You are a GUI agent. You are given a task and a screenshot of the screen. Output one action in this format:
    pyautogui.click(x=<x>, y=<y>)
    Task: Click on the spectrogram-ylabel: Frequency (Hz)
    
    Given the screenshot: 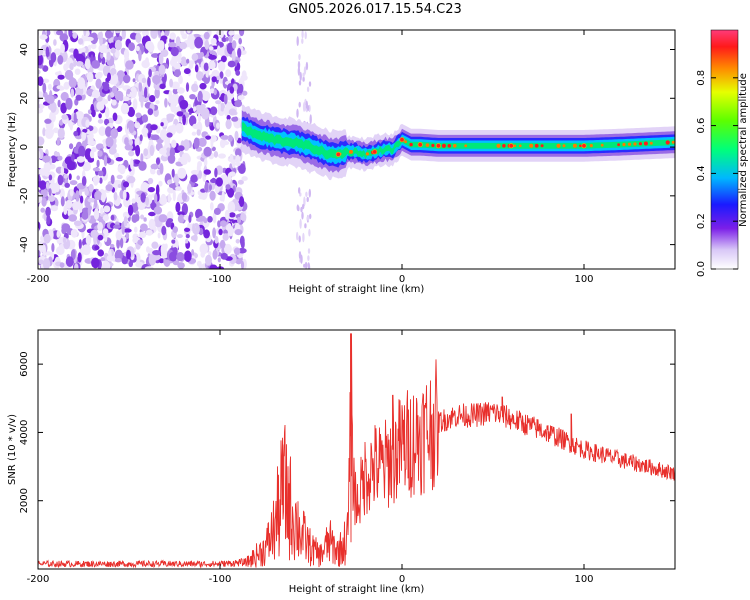 What is the action you would take?
    pyautogui.click(x=12, y=150)
    